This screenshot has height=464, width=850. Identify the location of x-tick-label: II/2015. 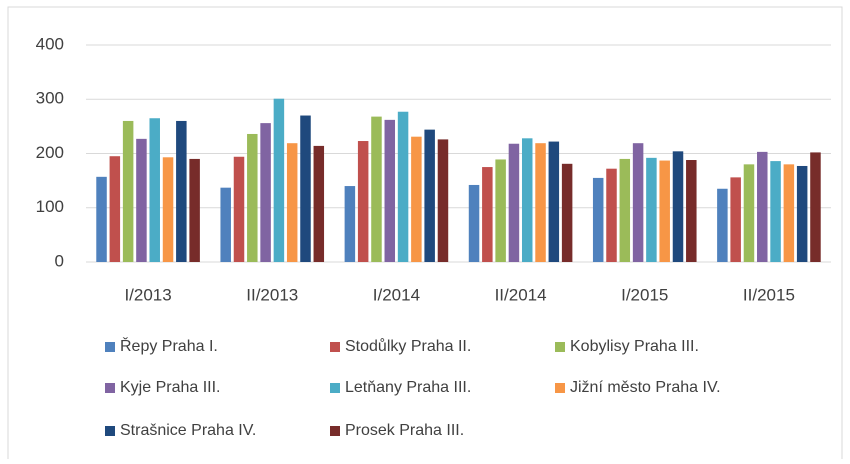
(769, 294).